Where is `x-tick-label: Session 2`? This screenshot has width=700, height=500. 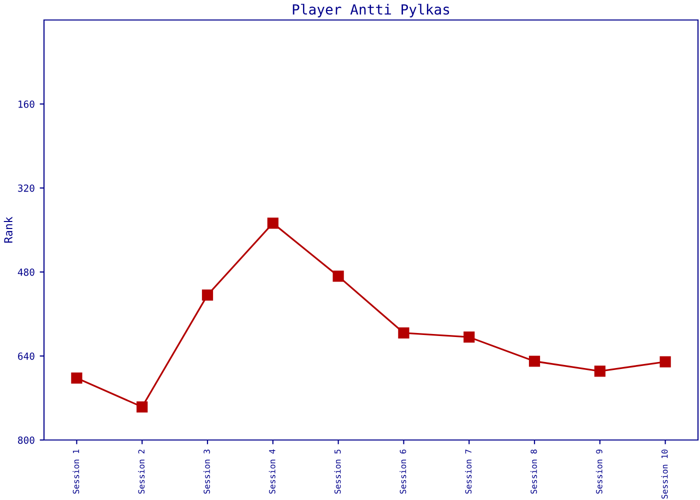 x-tick-label: Session 2 is located at coordinates (141, 472).